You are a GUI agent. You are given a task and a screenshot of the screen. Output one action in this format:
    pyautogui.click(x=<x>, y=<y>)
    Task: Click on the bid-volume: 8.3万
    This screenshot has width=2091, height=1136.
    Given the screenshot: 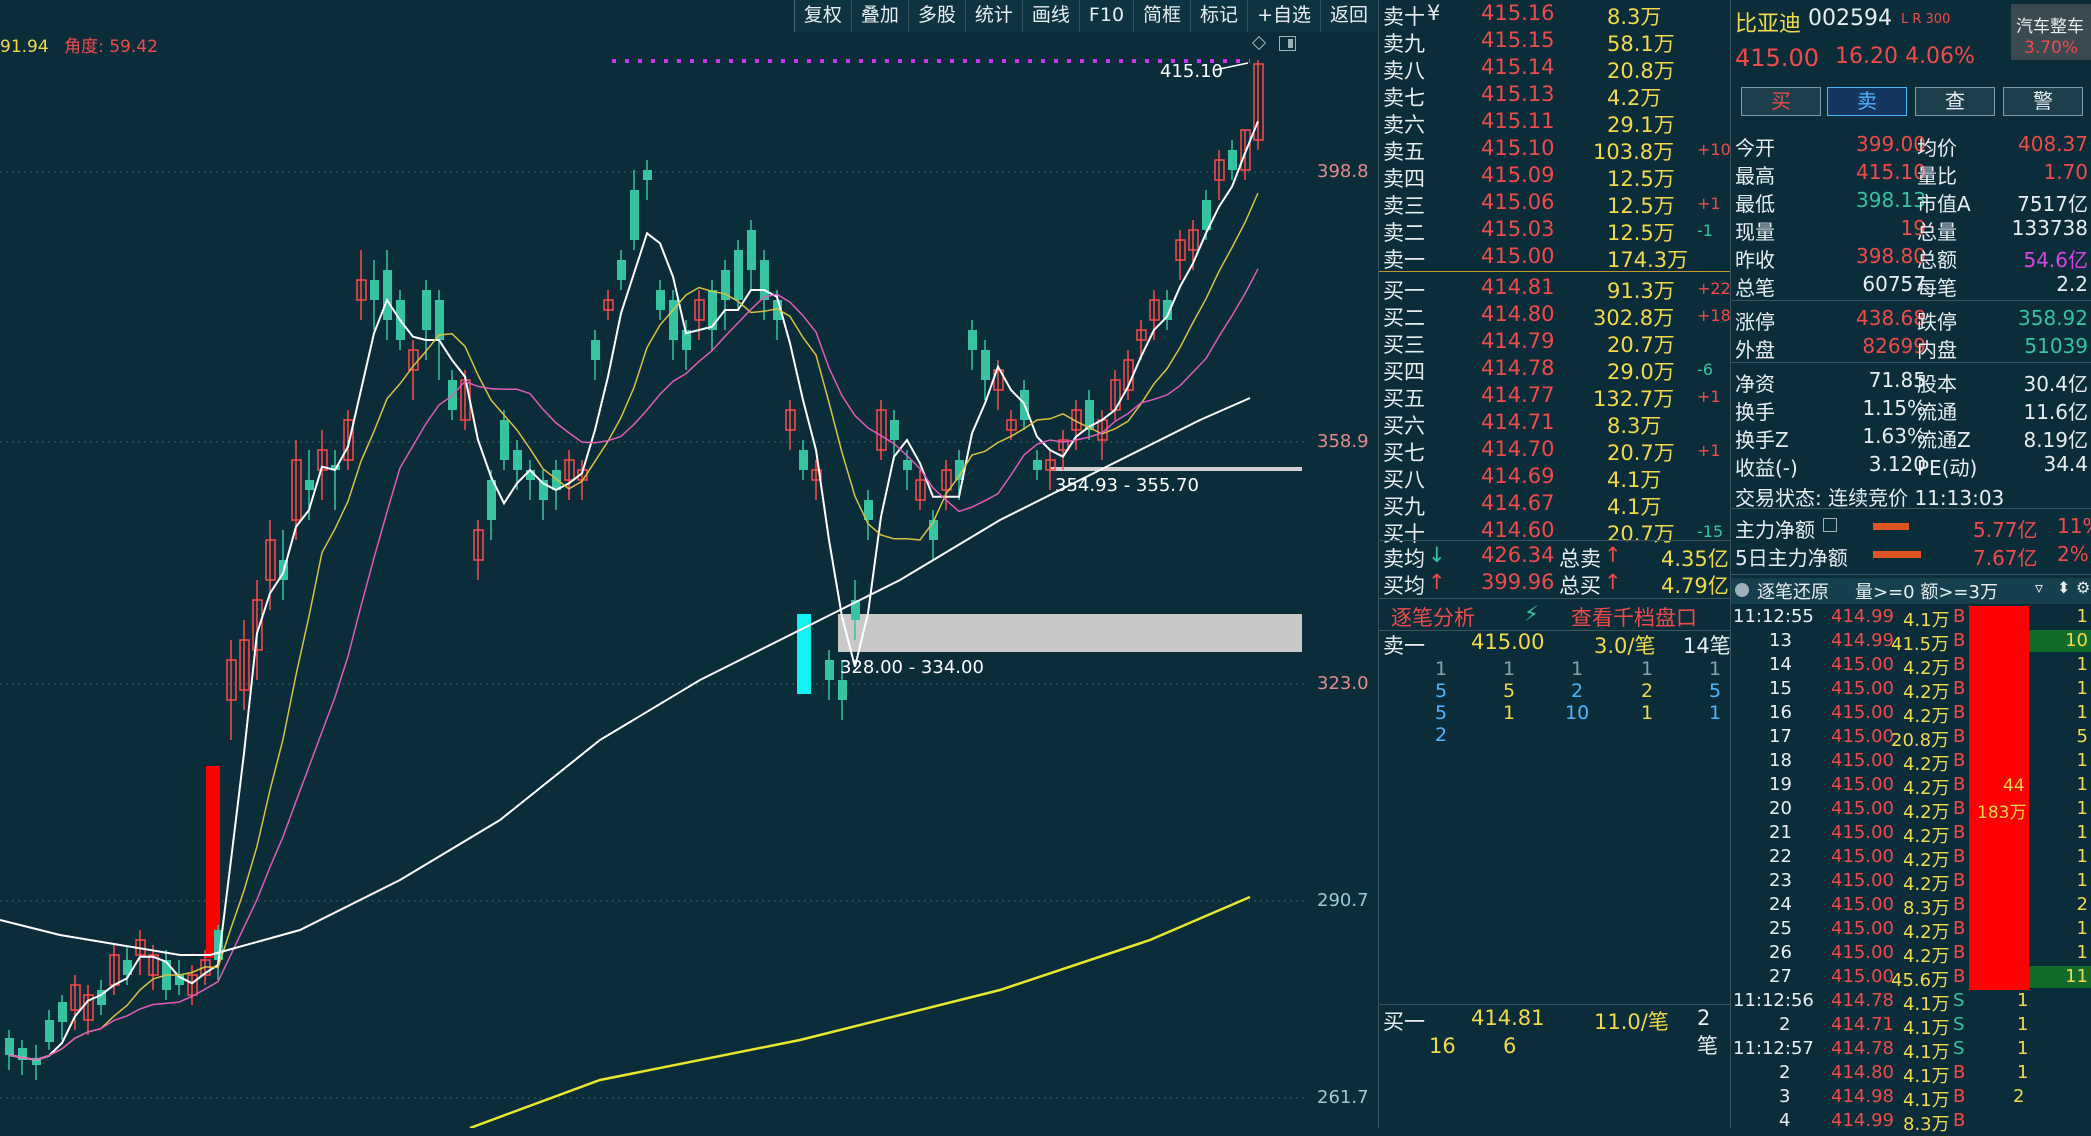 What is the action you would take?
    pyautogui.click(x=1634, y=426)
    